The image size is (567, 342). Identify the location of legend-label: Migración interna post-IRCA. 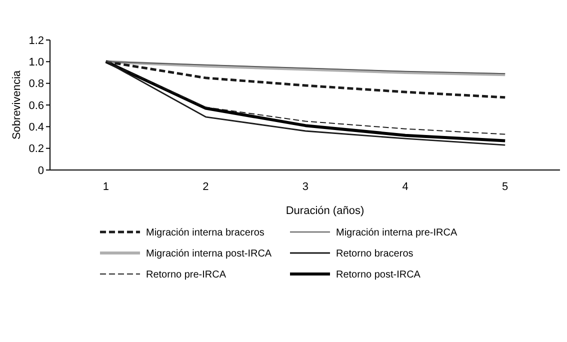
(209, 254).